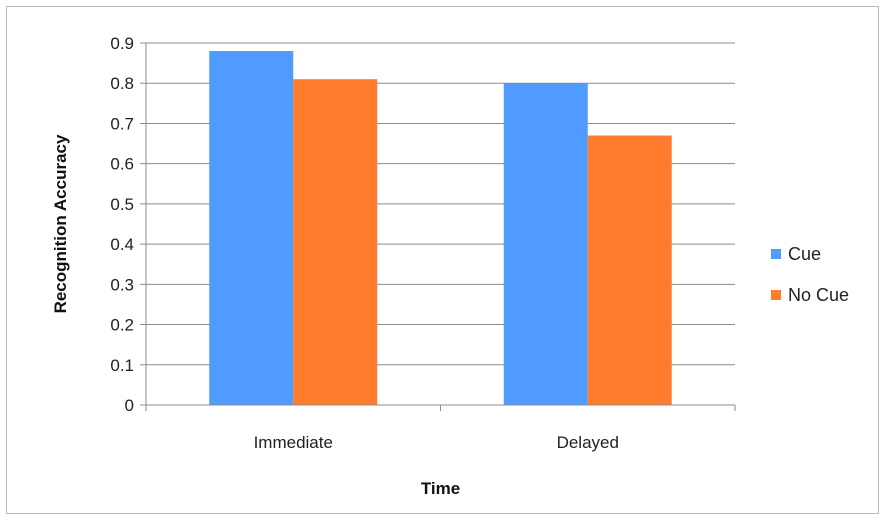 This screenshot has width=885, height=518. Describe the element at coordinates (293, 442) in the screenshot. I see `x-tick-label: Immediate` at that location.